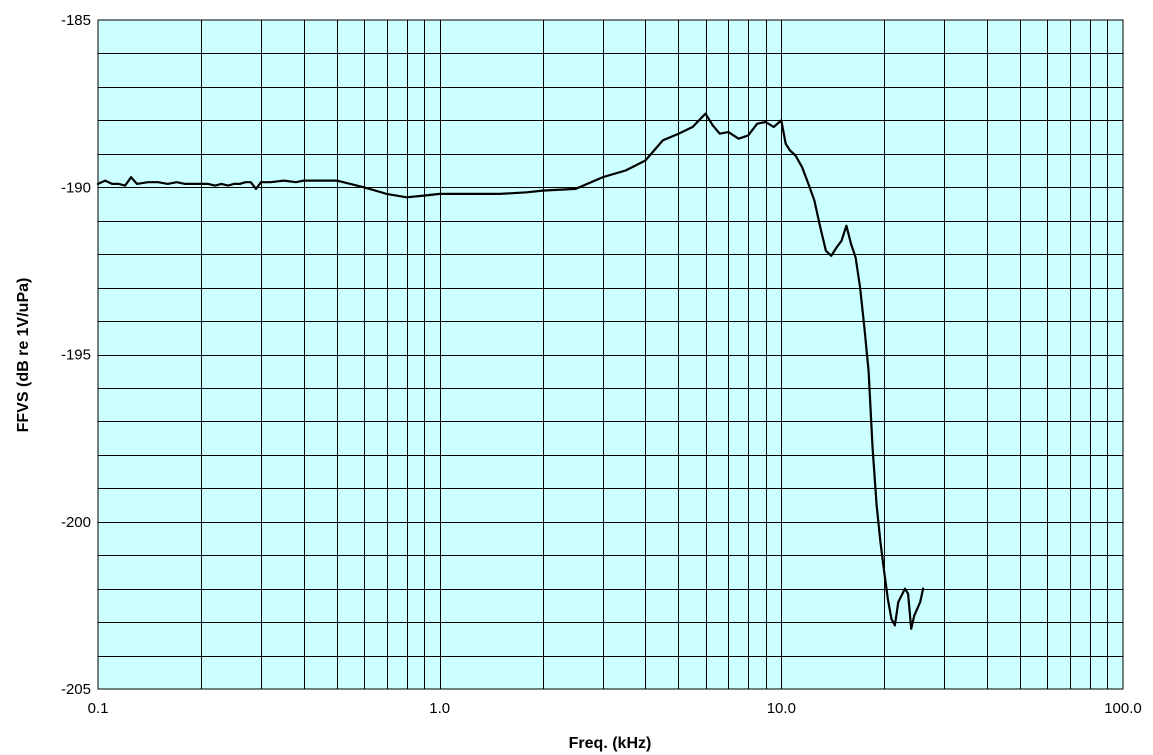 Image resolution: width=1153 pixels, height=755 pixels. I want to click on x-tick-label: 1.0, so click(439, 708).